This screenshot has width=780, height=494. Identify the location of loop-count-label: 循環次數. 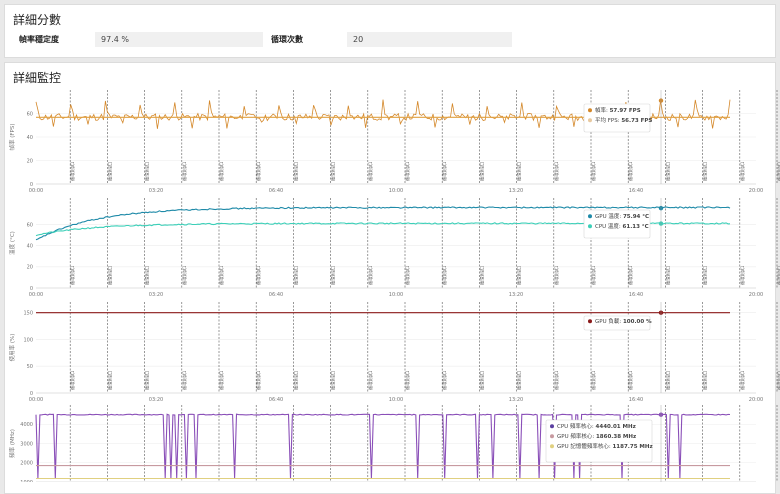
(287, 39).